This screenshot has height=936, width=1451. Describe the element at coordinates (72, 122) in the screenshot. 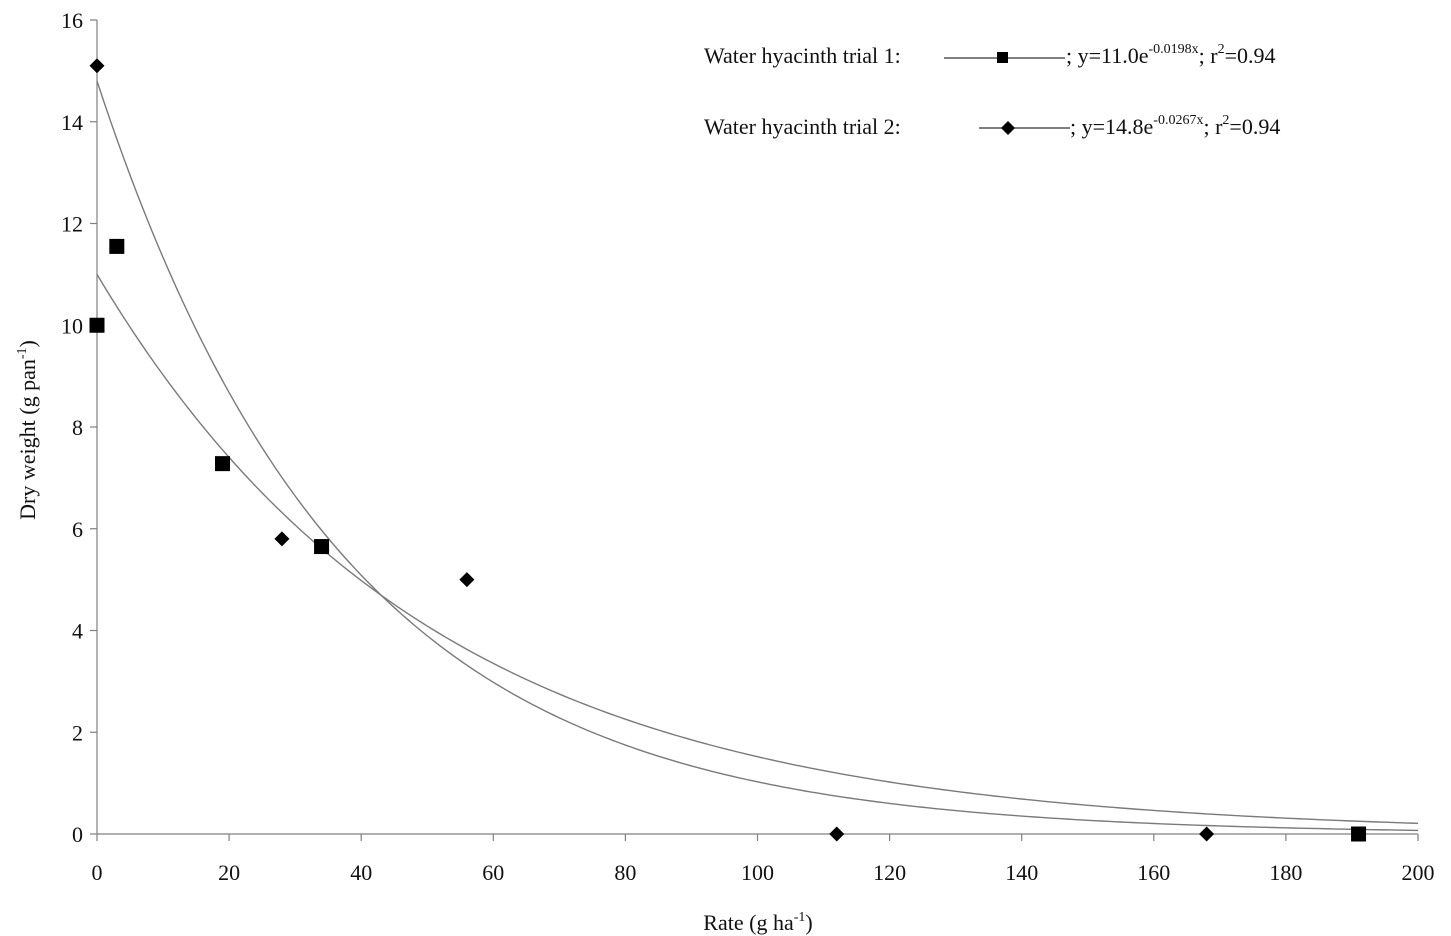

I see `y-tick-label: 14` at that location.